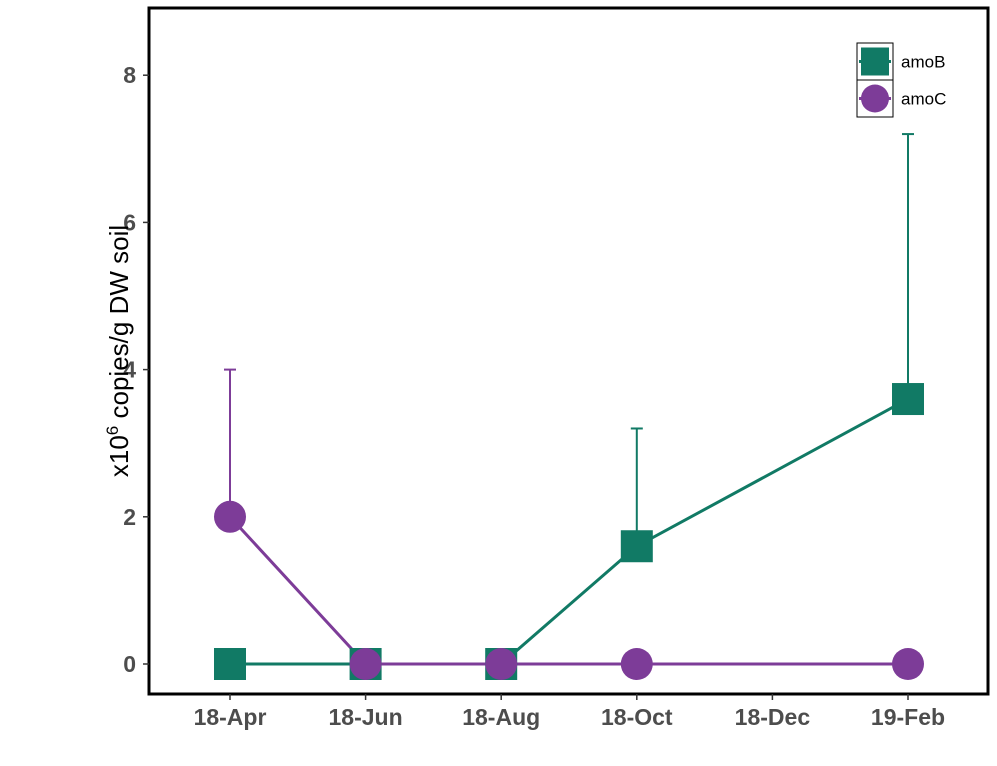 The width and height of the screenshot is (997, 766). Describe the element at coordinates (908, 664) in the screenshot. I see `amoC-point-19-Feb` at that location.